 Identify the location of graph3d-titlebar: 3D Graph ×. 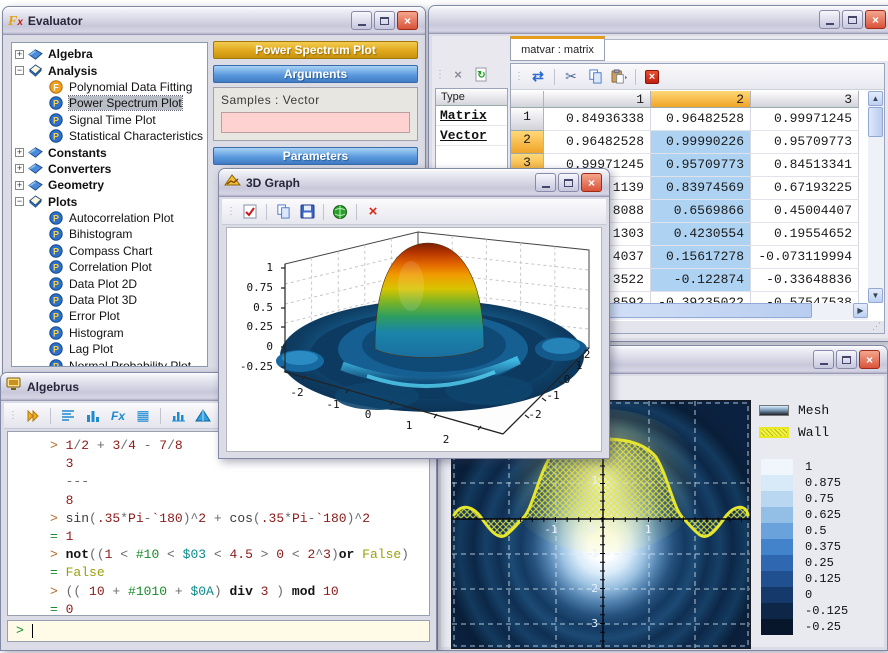
(414, 183).